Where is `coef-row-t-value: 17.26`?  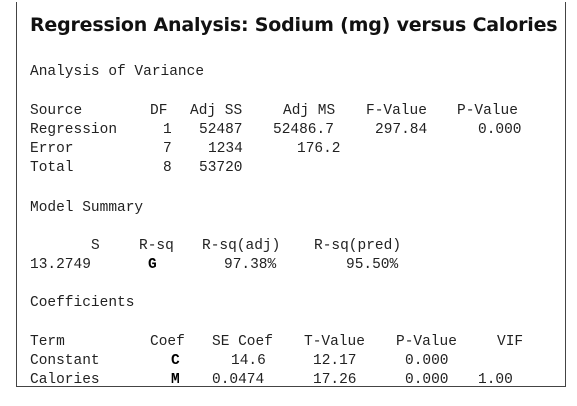
coef-row-t-value: 17.26 is located at coordinates (335, 380).